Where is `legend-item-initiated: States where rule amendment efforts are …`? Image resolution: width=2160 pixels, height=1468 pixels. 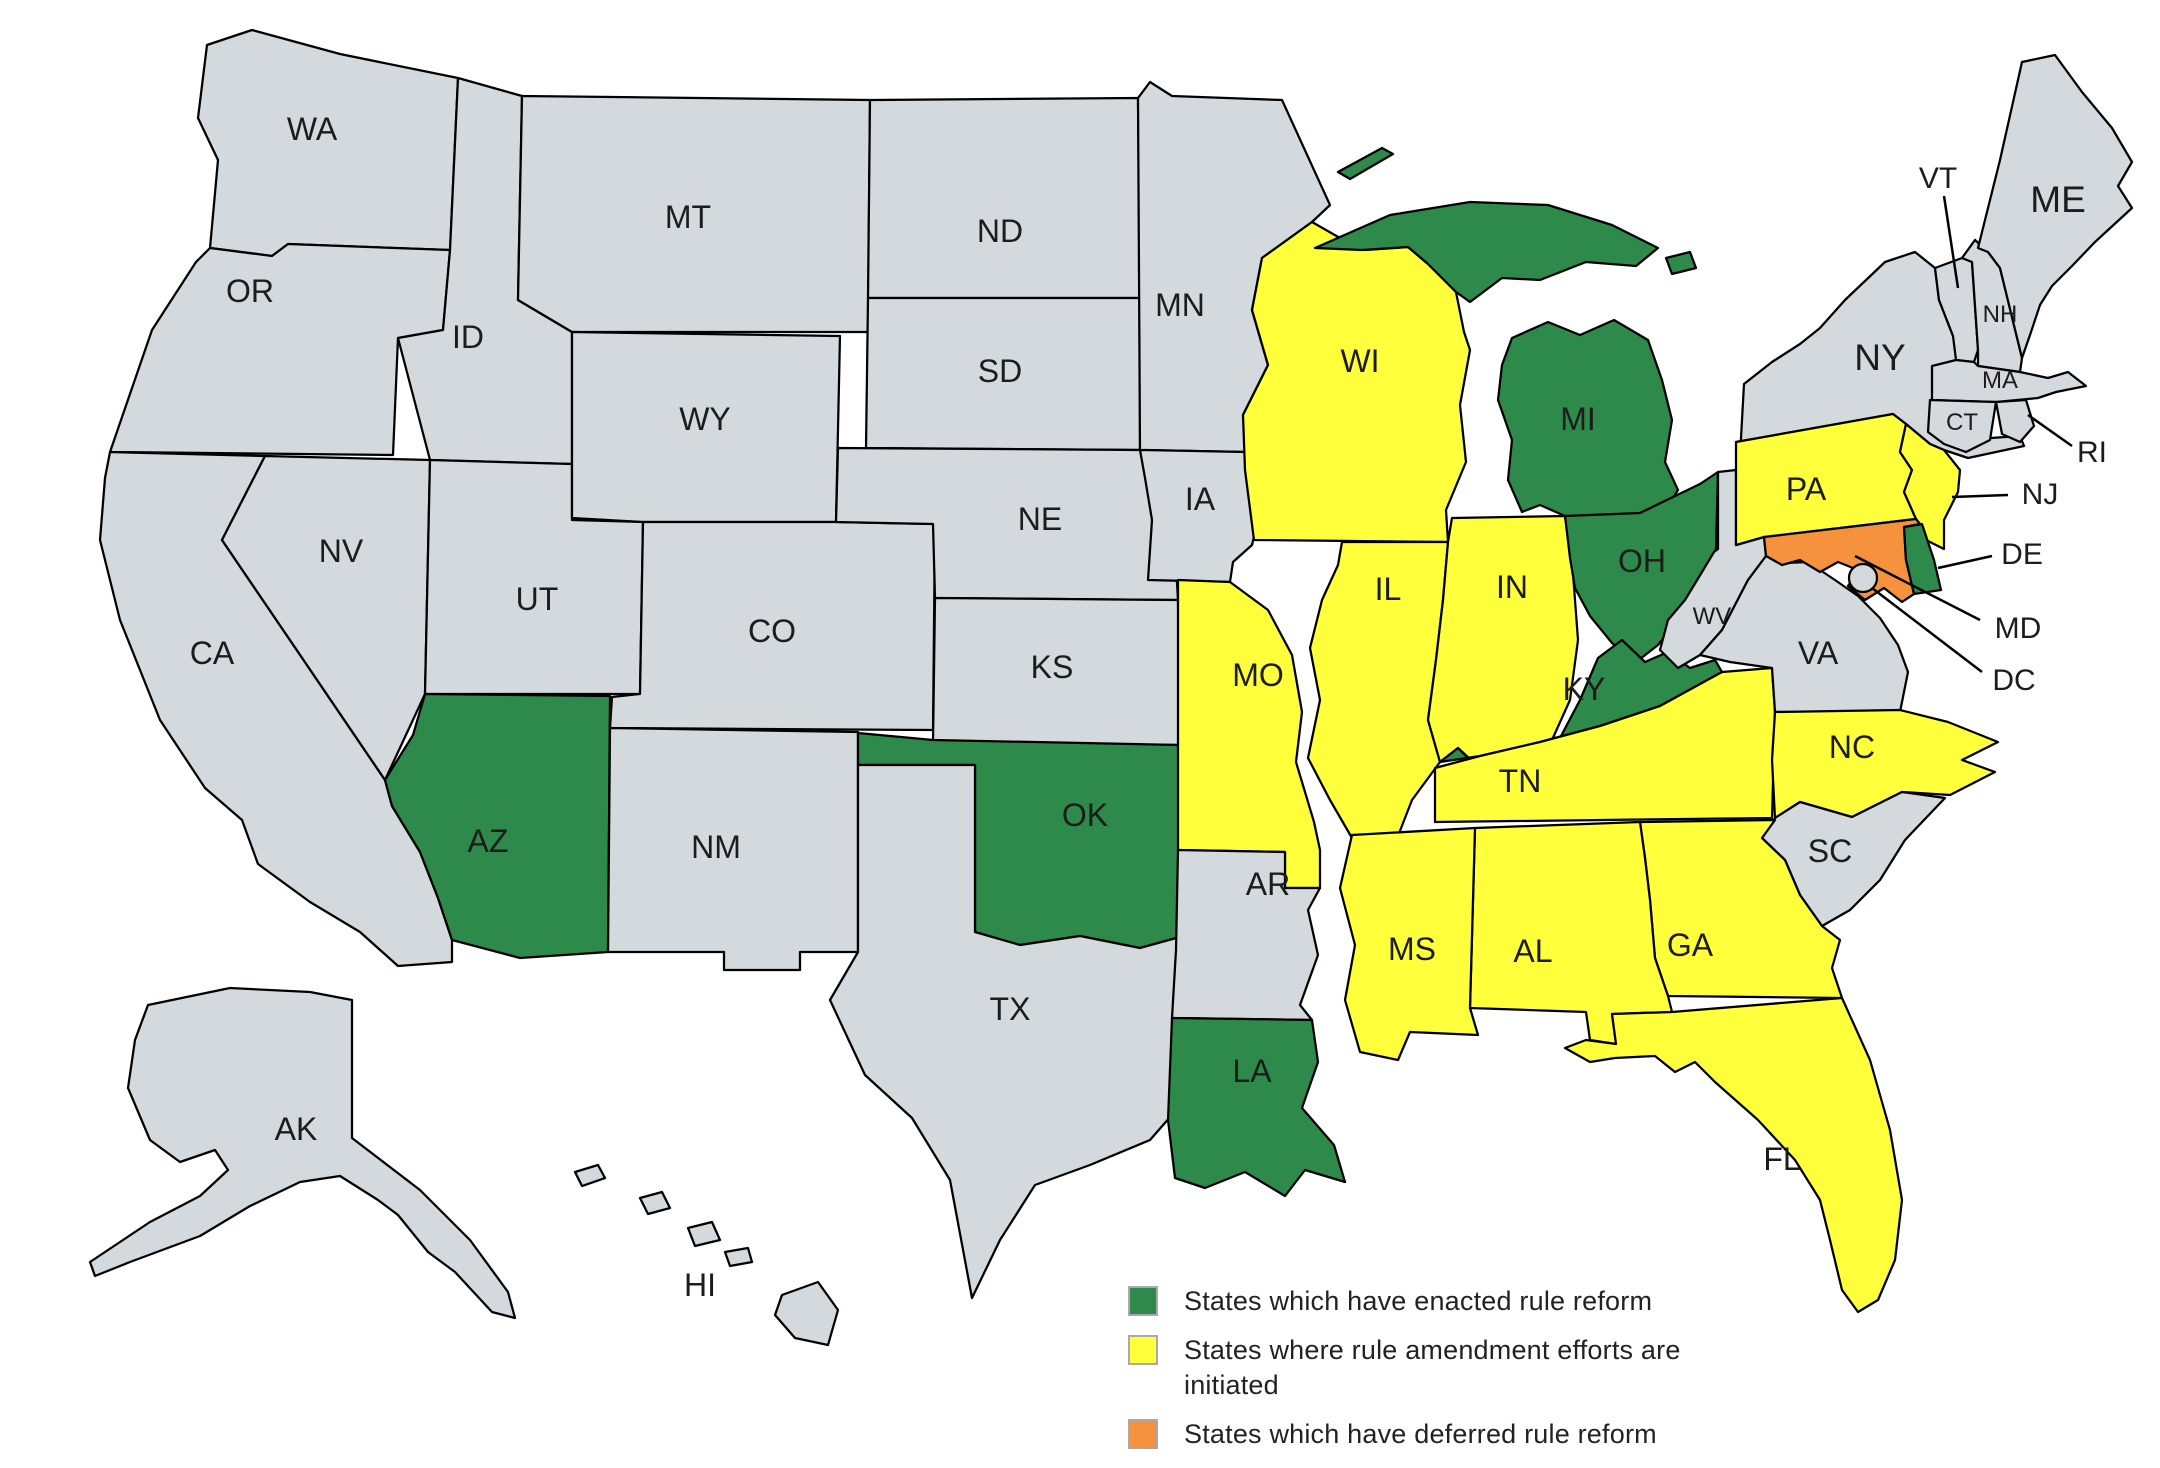 legend-item-initiated: States where rule amendment efforts are … is located at coordinates (1436, 1368).